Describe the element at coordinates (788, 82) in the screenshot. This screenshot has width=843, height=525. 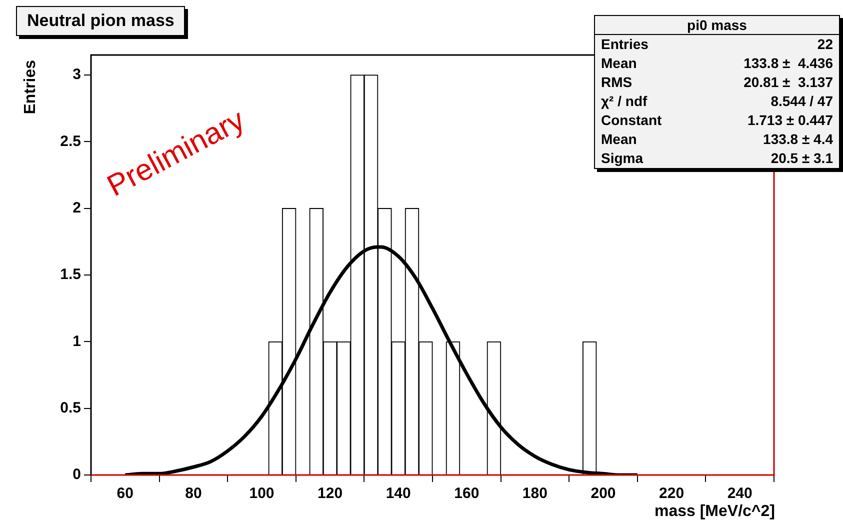
I see `annotation: 20.81 ± 3.137` at that location.